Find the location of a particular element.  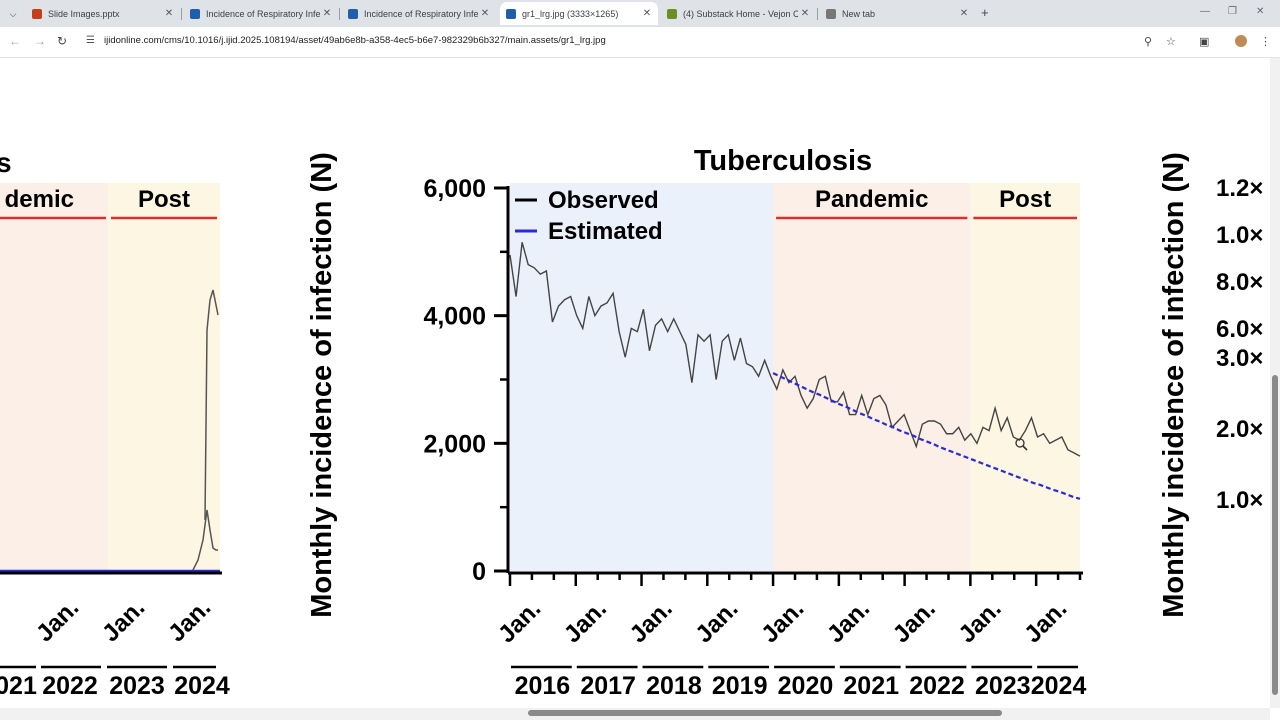

tab-3: Incidence of Respiratory Infecti ✕ is located at coordinates (419, 13).